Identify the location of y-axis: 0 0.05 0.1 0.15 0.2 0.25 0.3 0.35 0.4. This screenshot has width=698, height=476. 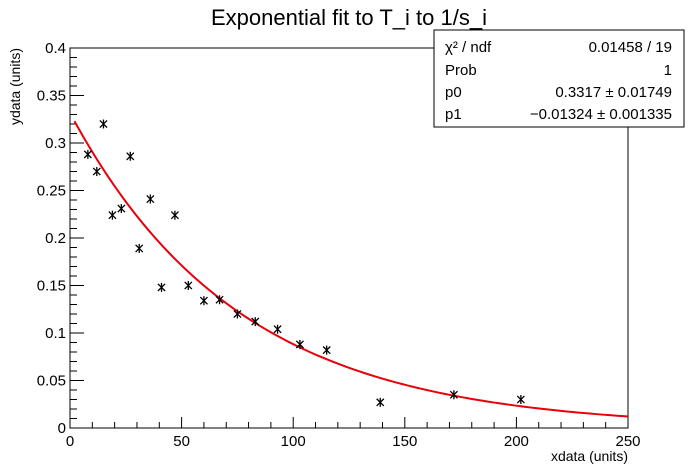
(60, 238).